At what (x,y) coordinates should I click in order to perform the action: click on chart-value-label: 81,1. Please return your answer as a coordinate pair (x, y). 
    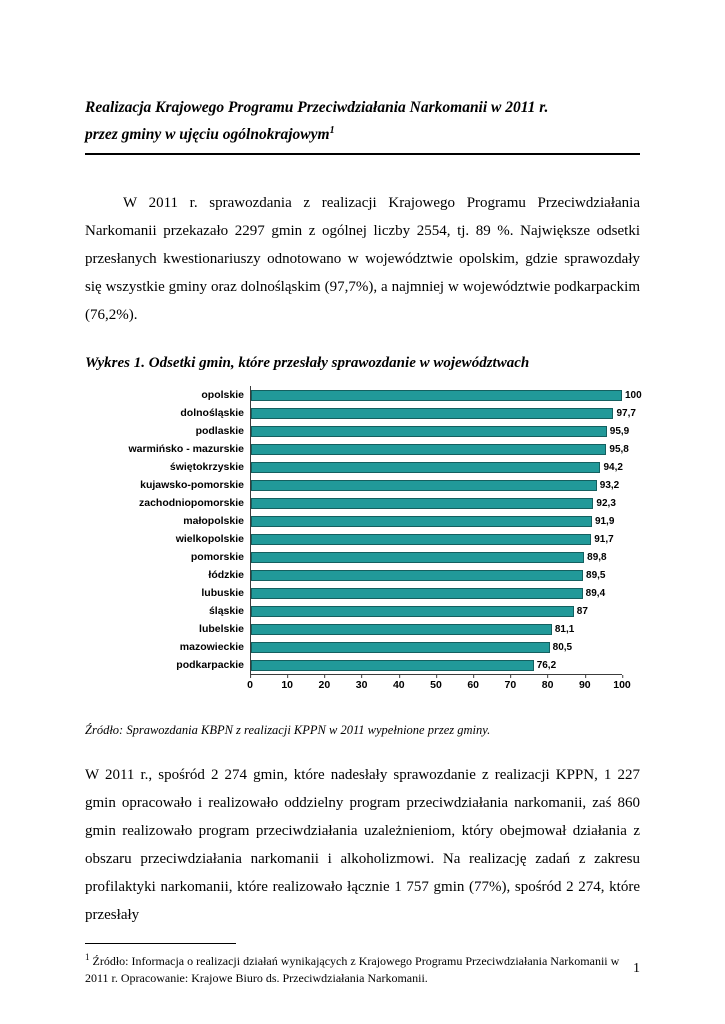
    Looking at the image, I should click on (564, 629).